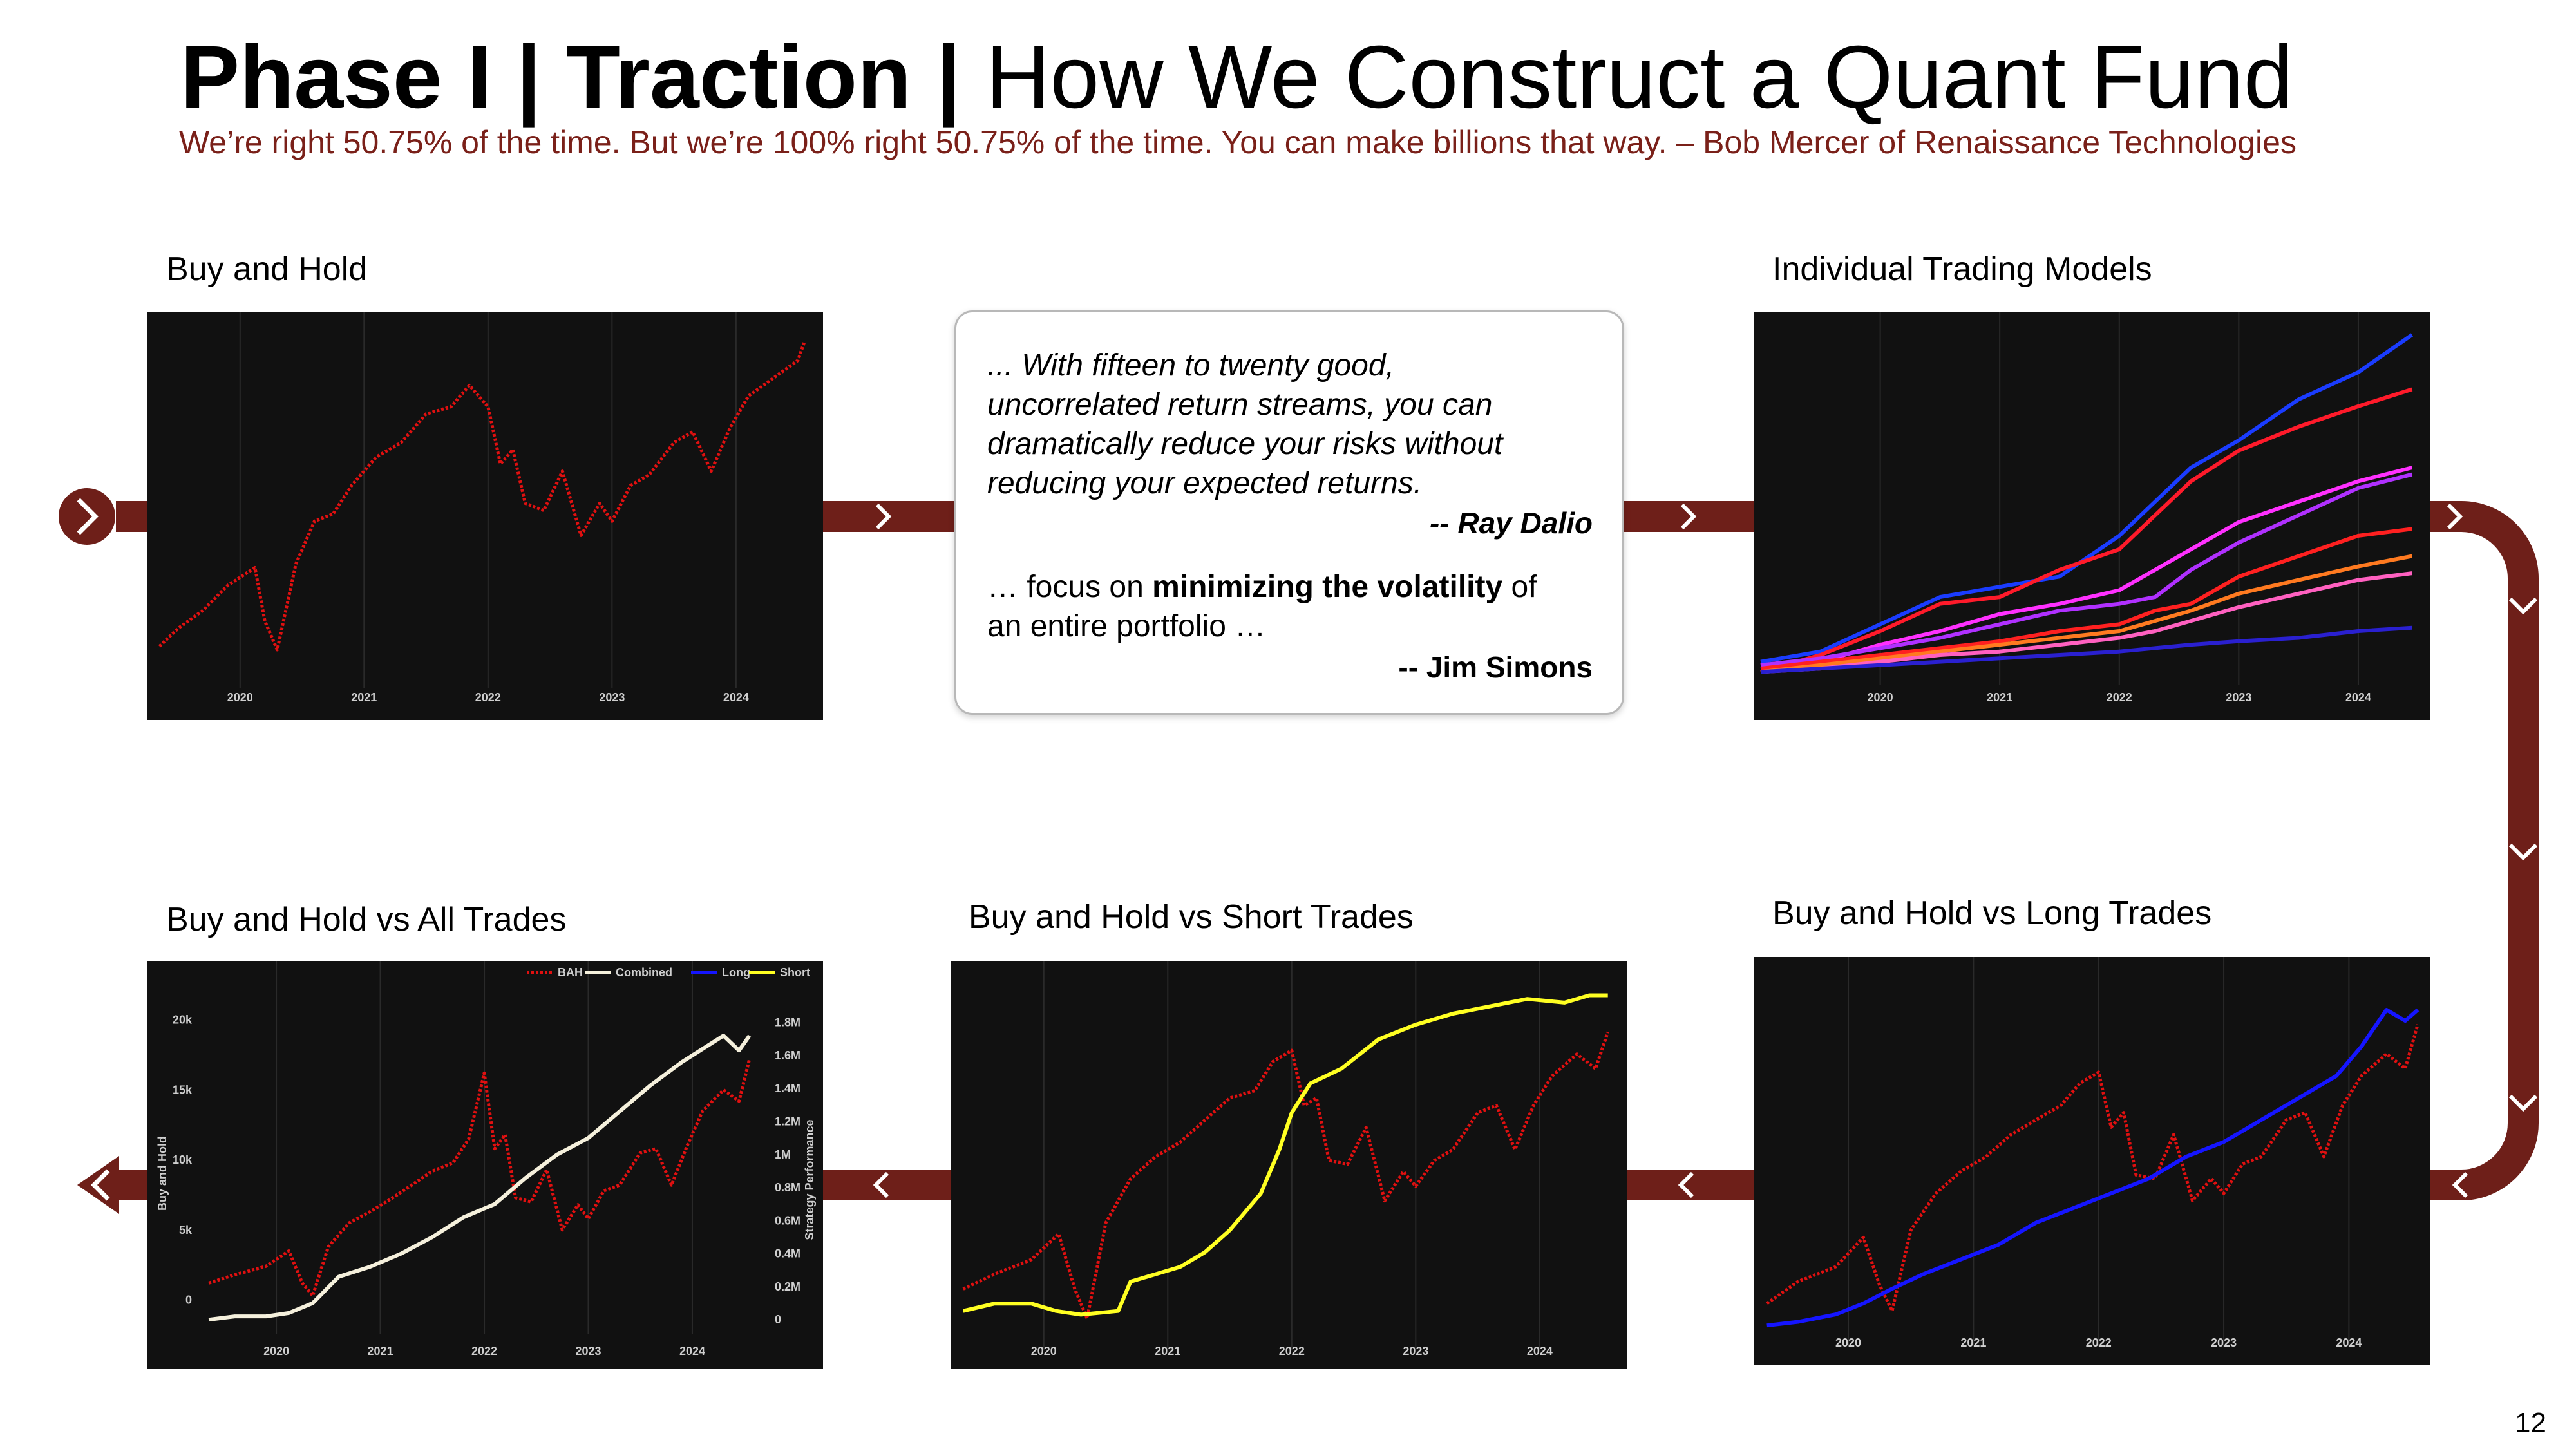  Describe the element at coordinates (366, 919) in the screenshot. I see `label-buy-and-hold-vs-all-trades: Buy and Hold vs All Trades` at that location.